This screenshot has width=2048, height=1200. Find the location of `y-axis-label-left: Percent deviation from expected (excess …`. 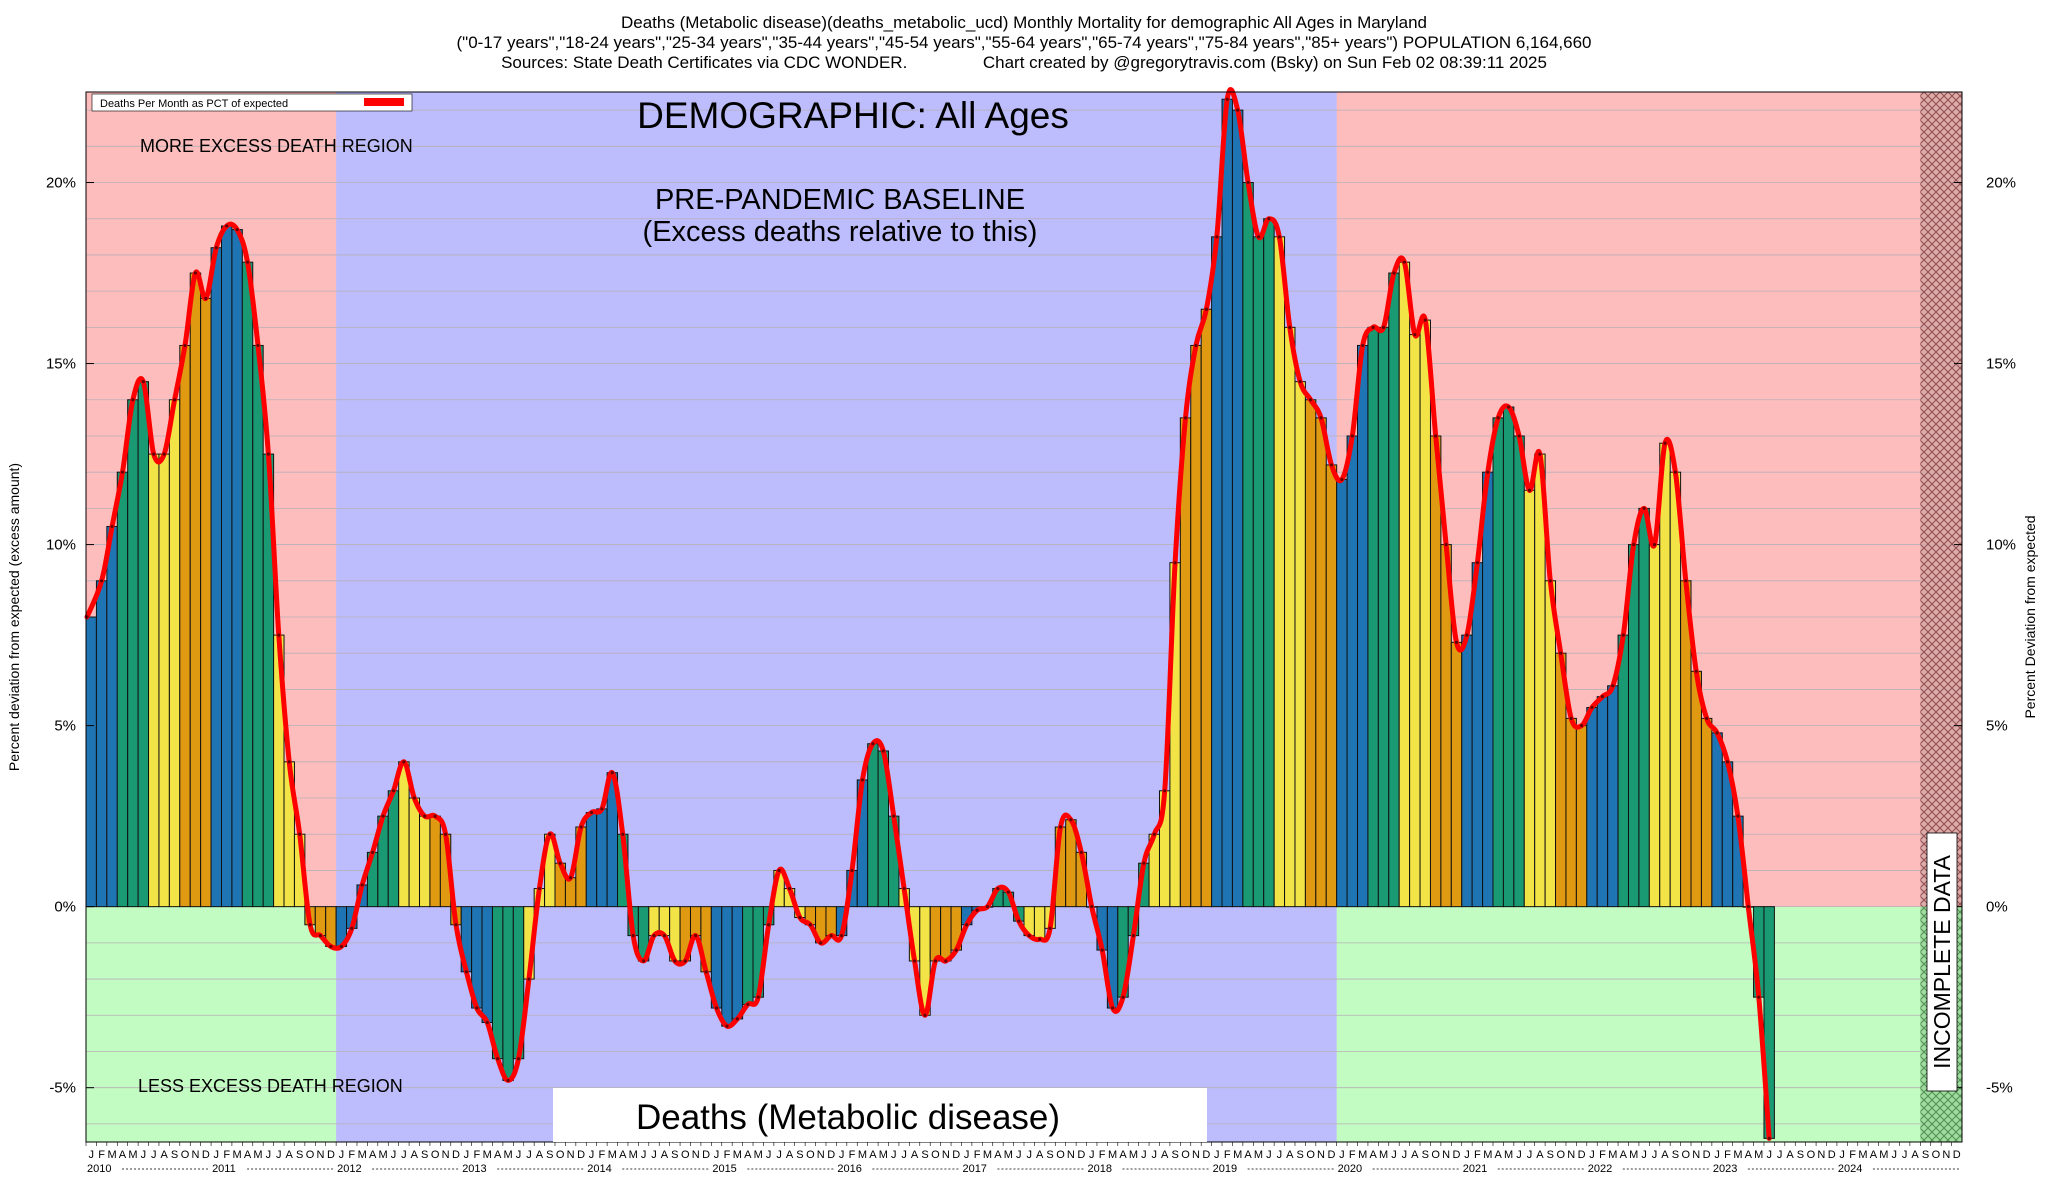

y-axis-label-left: Percent deviation from expected (excess … is located at coordinates (14, 617).